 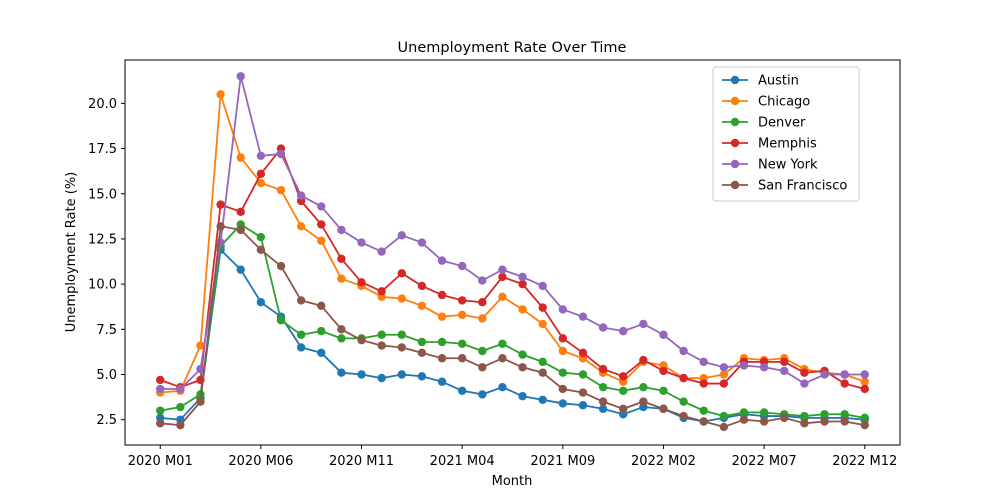 What do you see at coordinates (788, 165) in the screenshot?
I see `legend-label: New York` at bounding box center [788, 165].